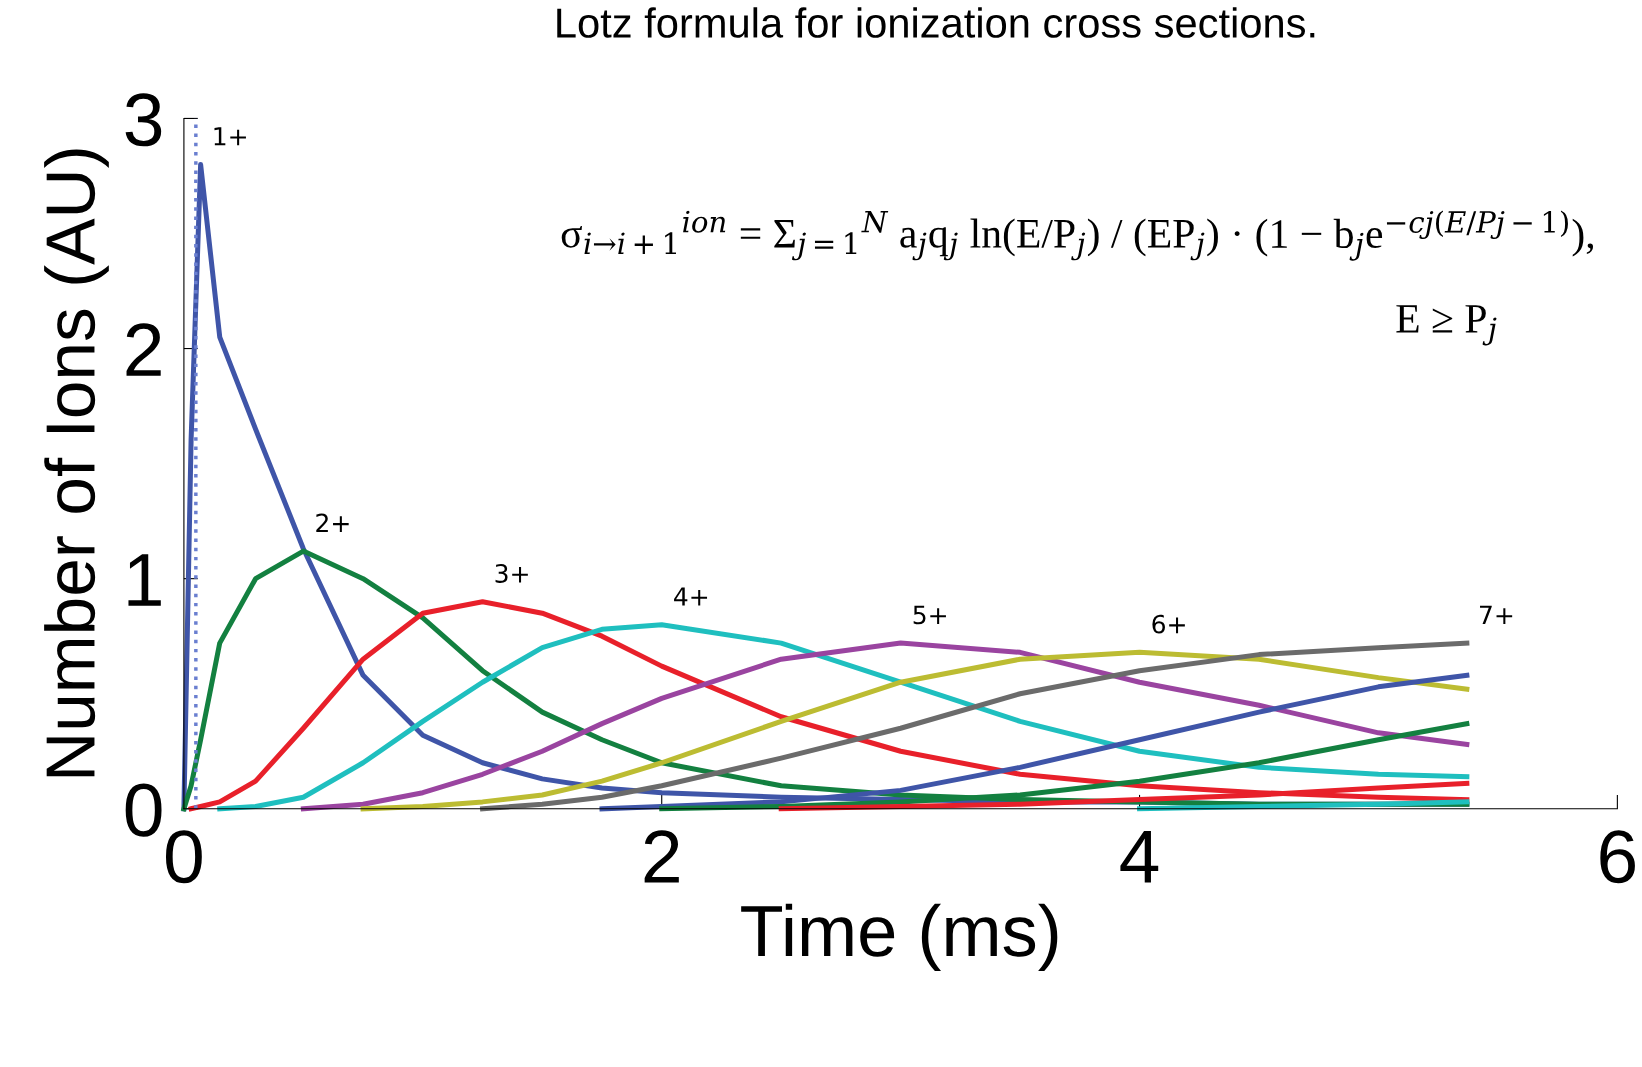 This screenshot has height=1067, width=1642. Describe the element at coordinates (1168, 624) in the screenshot. I see `series-label: 6+` at that location.